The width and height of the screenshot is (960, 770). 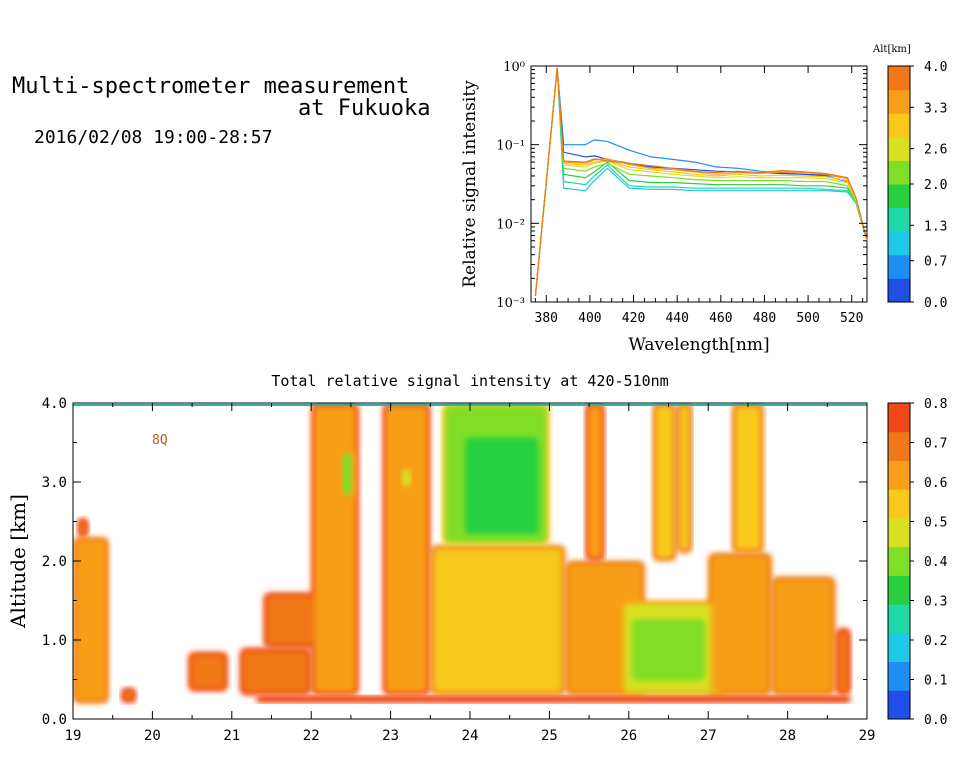 What do you see at coordinates (867, 736) in the screenshot?
I see `heatmap-xtick-label: 29` at bounding box center [867, 736].